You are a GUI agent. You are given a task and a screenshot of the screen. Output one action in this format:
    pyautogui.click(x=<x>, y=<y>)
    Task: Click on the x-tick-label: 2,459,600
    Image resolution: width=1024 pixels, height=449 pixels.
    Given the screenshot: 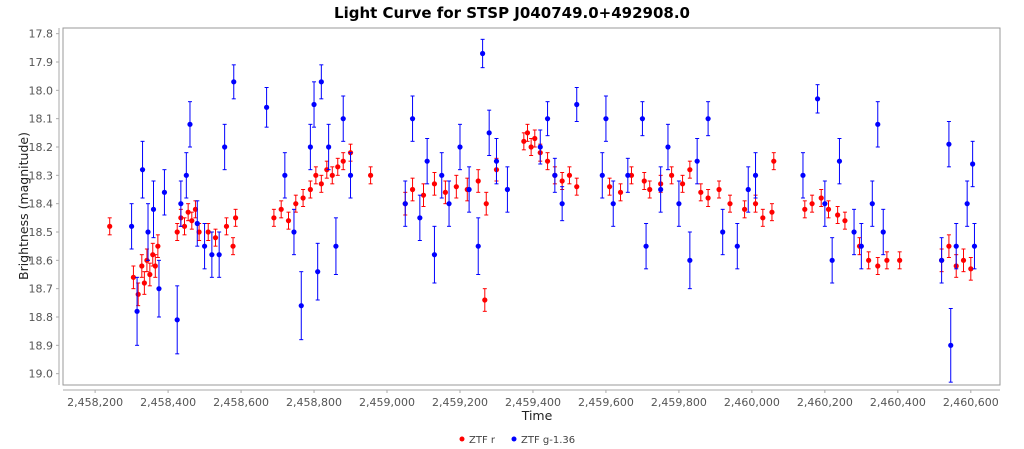 What is the action you would take?
    pyautogui.click(x=606, y=402)
    